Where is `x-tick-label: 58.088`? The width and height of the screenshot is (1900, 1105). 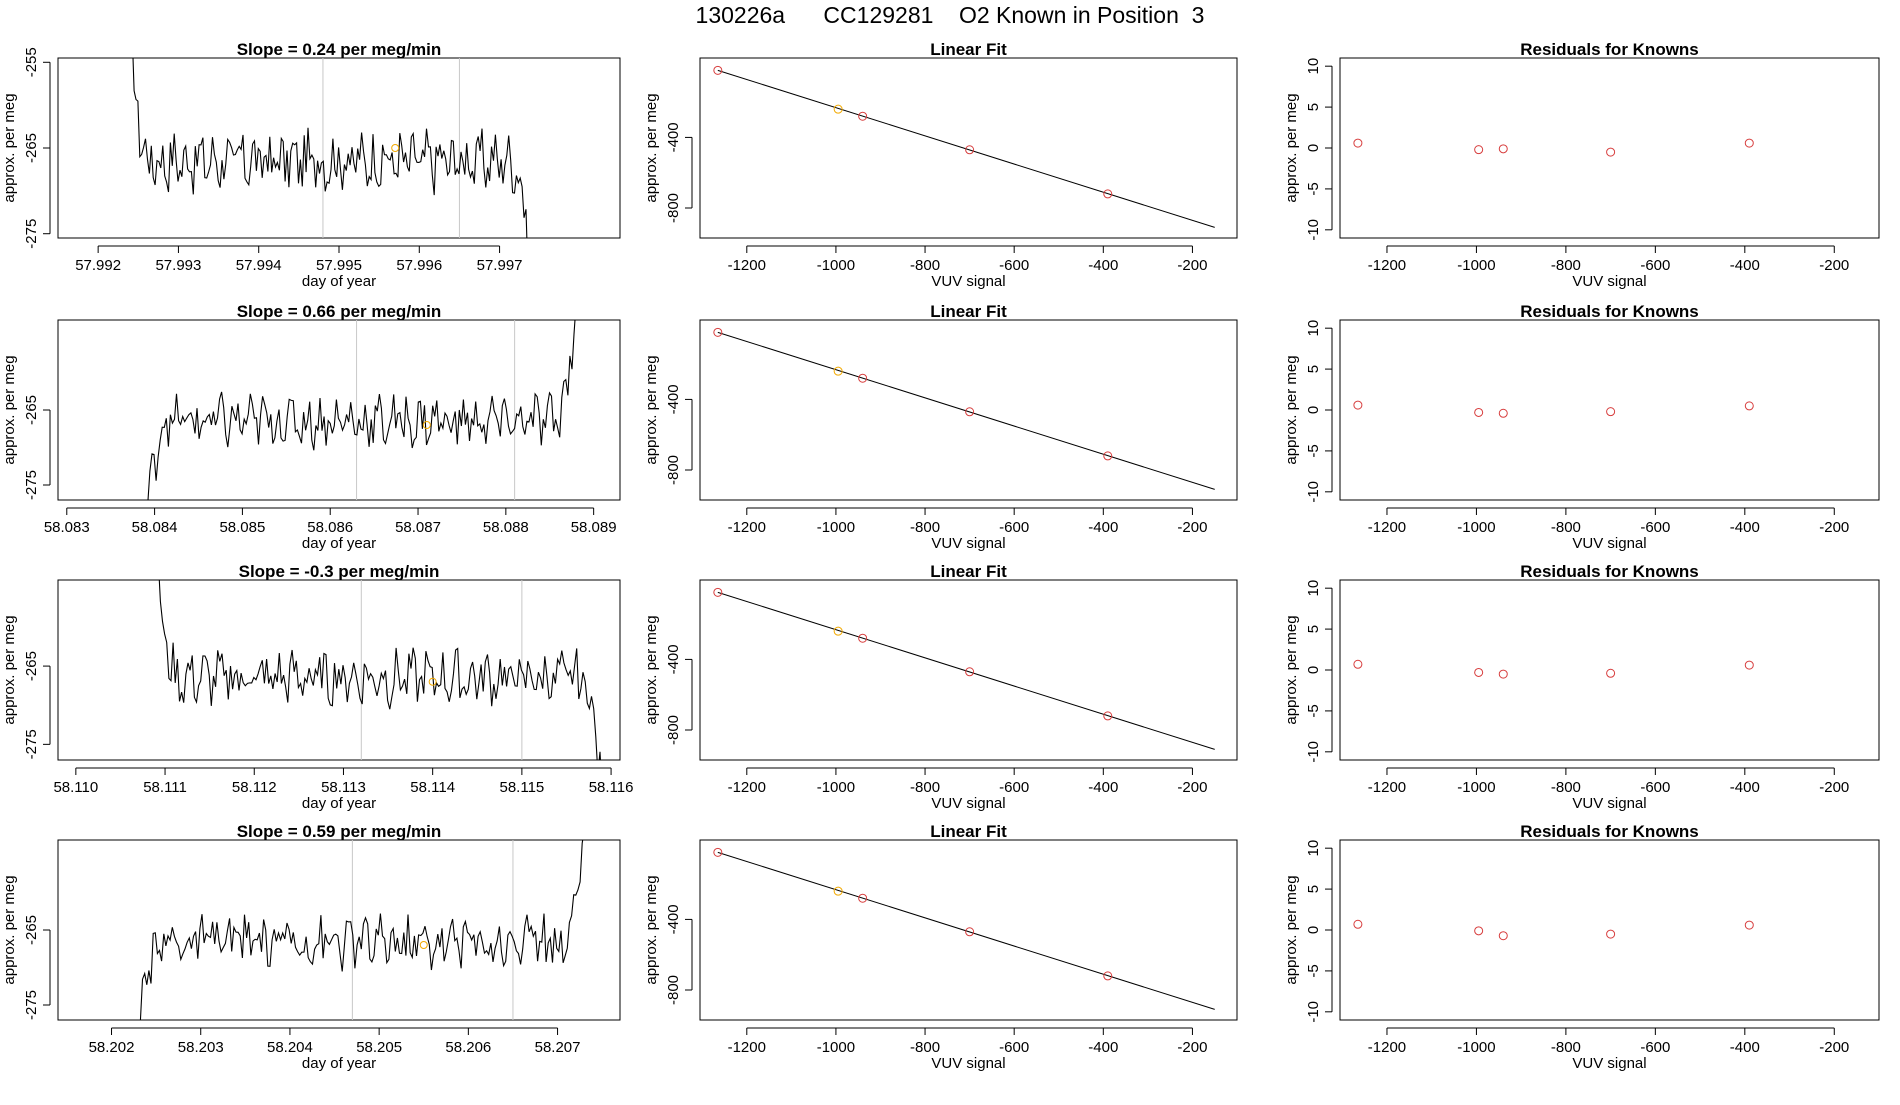 x-tick-label: 58.088 is located at coordinates (506, 527).